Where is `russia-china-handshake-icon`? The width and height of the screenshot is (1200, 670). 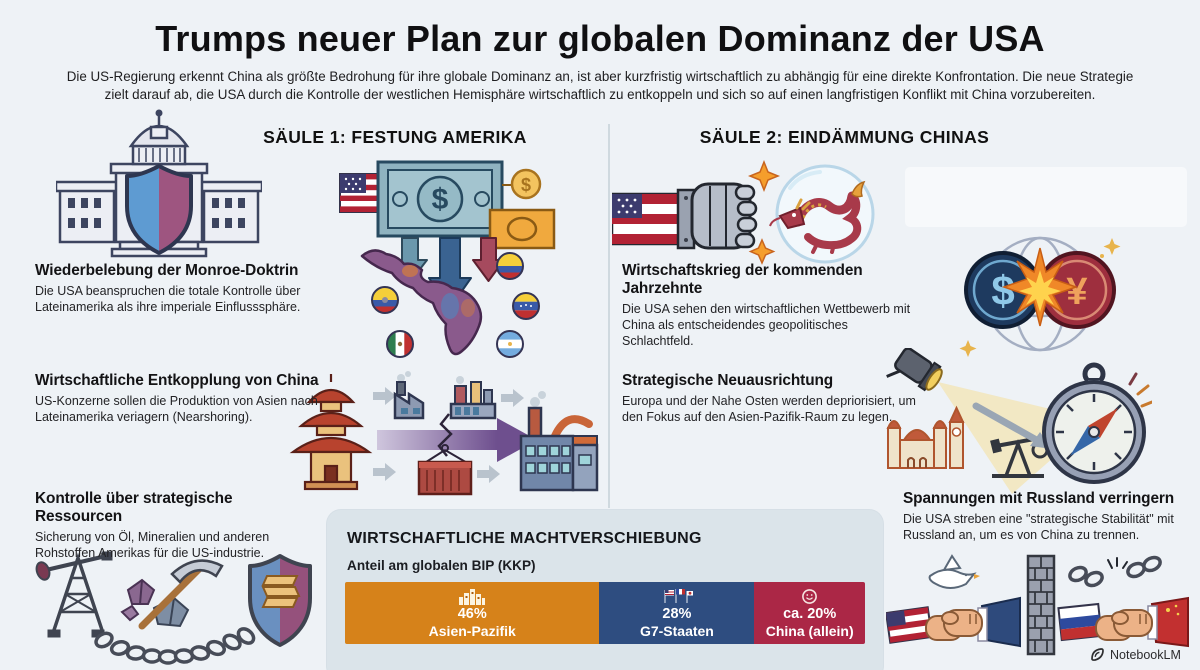
russia-china-handshake-icon is located at coordinates (1123, 622).